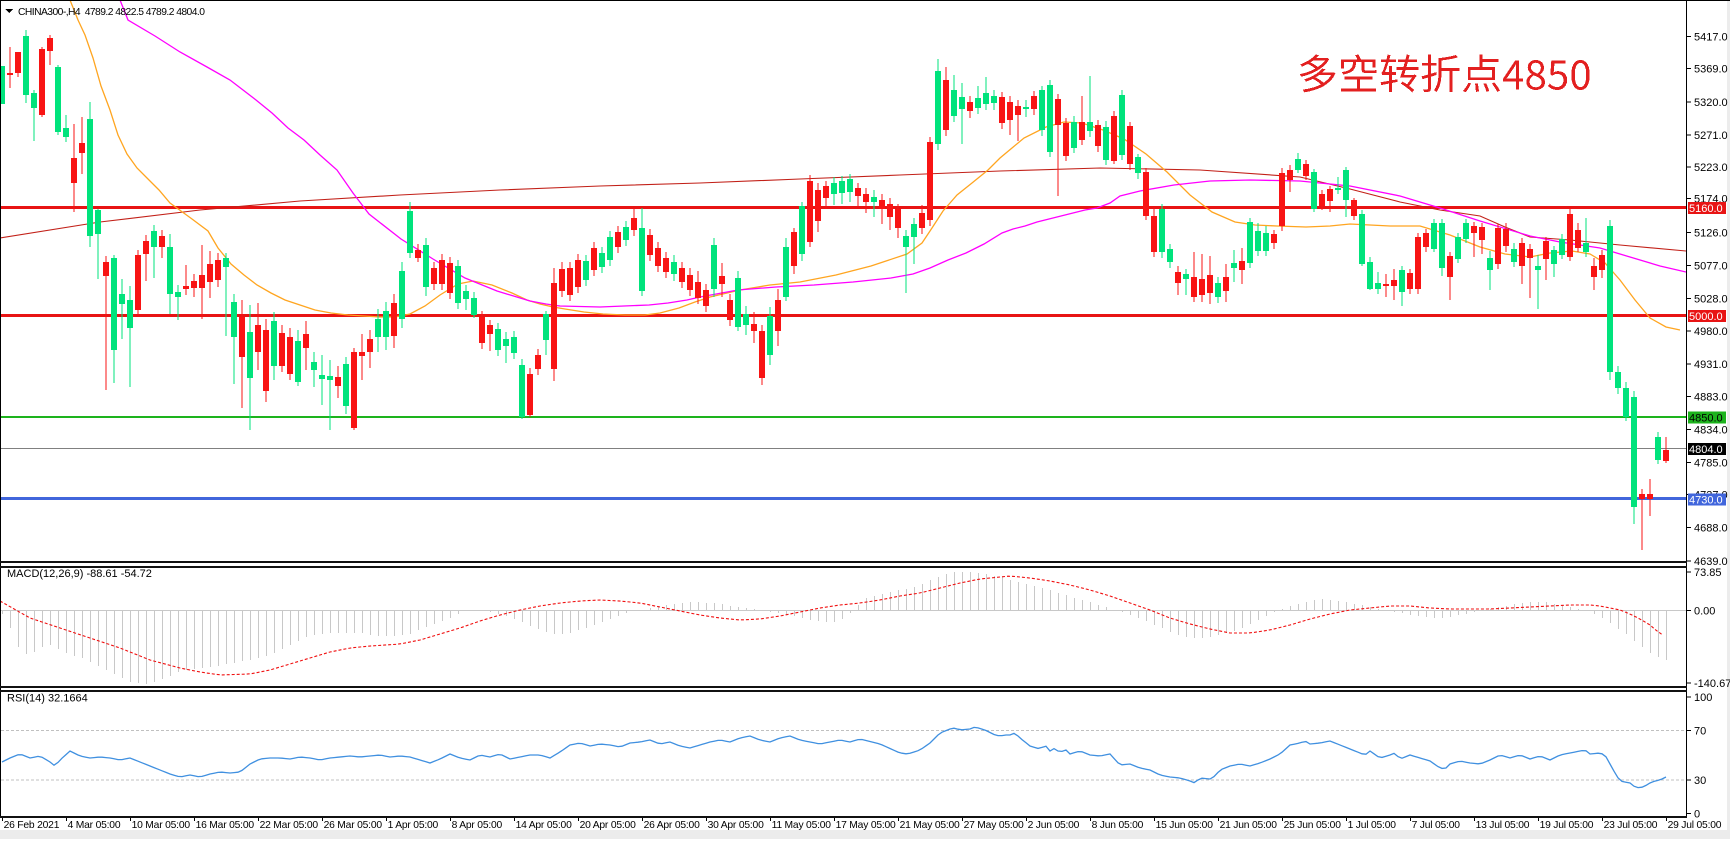 The image size is (1730, 844). Describe the element at coordinates (1711, 234) in the screenshot. I see `svg-text: 5126.0` at that location.